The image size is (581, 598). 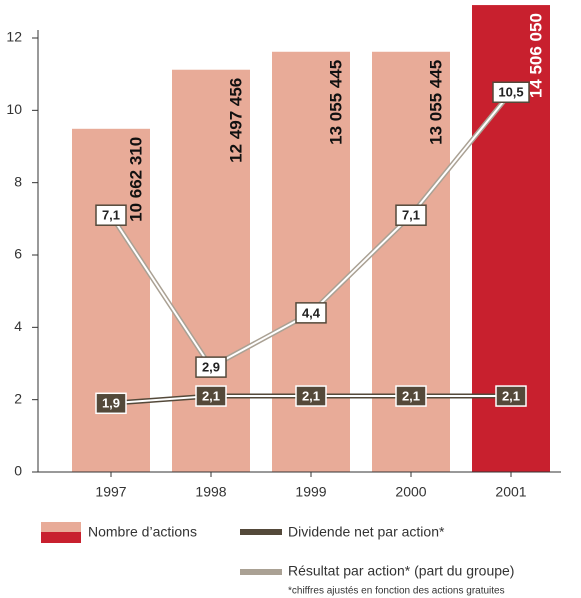 What do you see at coordinates (18, 254) in the screenshot?
I see `y-tick-label: 6` at bounding box center [18, 254].